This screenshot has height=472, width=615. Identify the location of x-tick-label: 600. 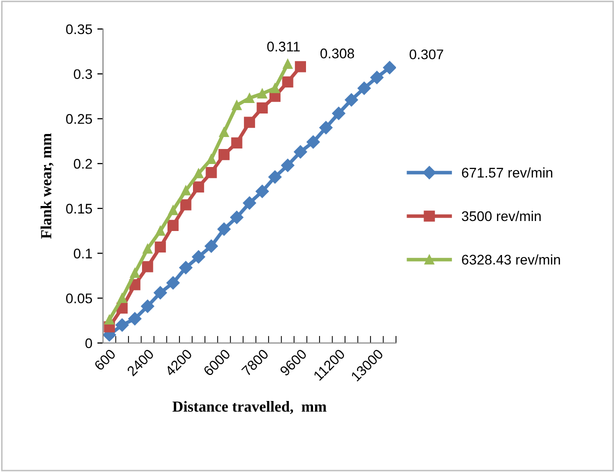
(105, 359).